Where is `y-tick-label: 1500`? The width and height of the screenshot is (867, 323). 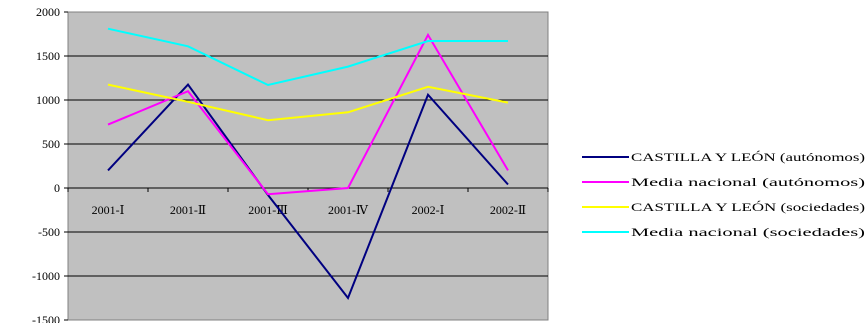
y-tick-label: 1500 is located at coordinates (48, 56).